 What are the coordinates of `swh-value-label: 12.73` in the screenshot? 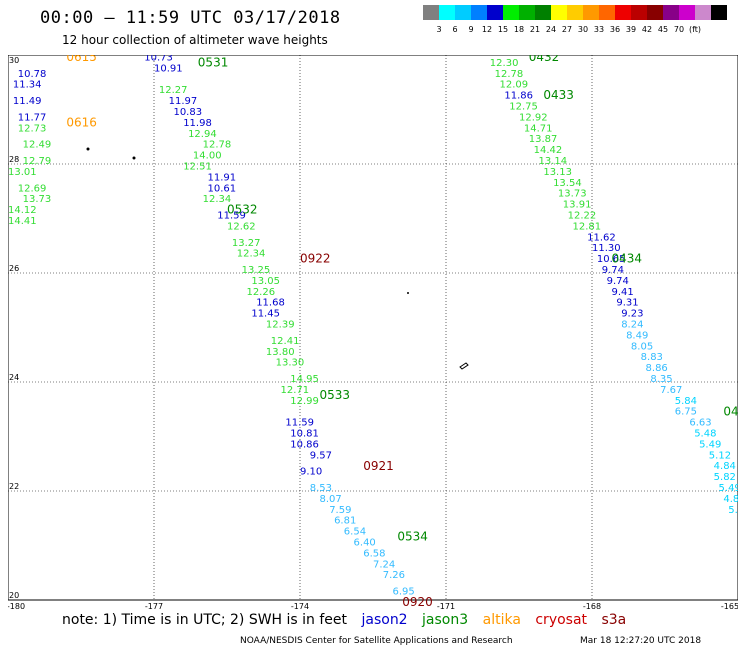 It's located at (32, 128).